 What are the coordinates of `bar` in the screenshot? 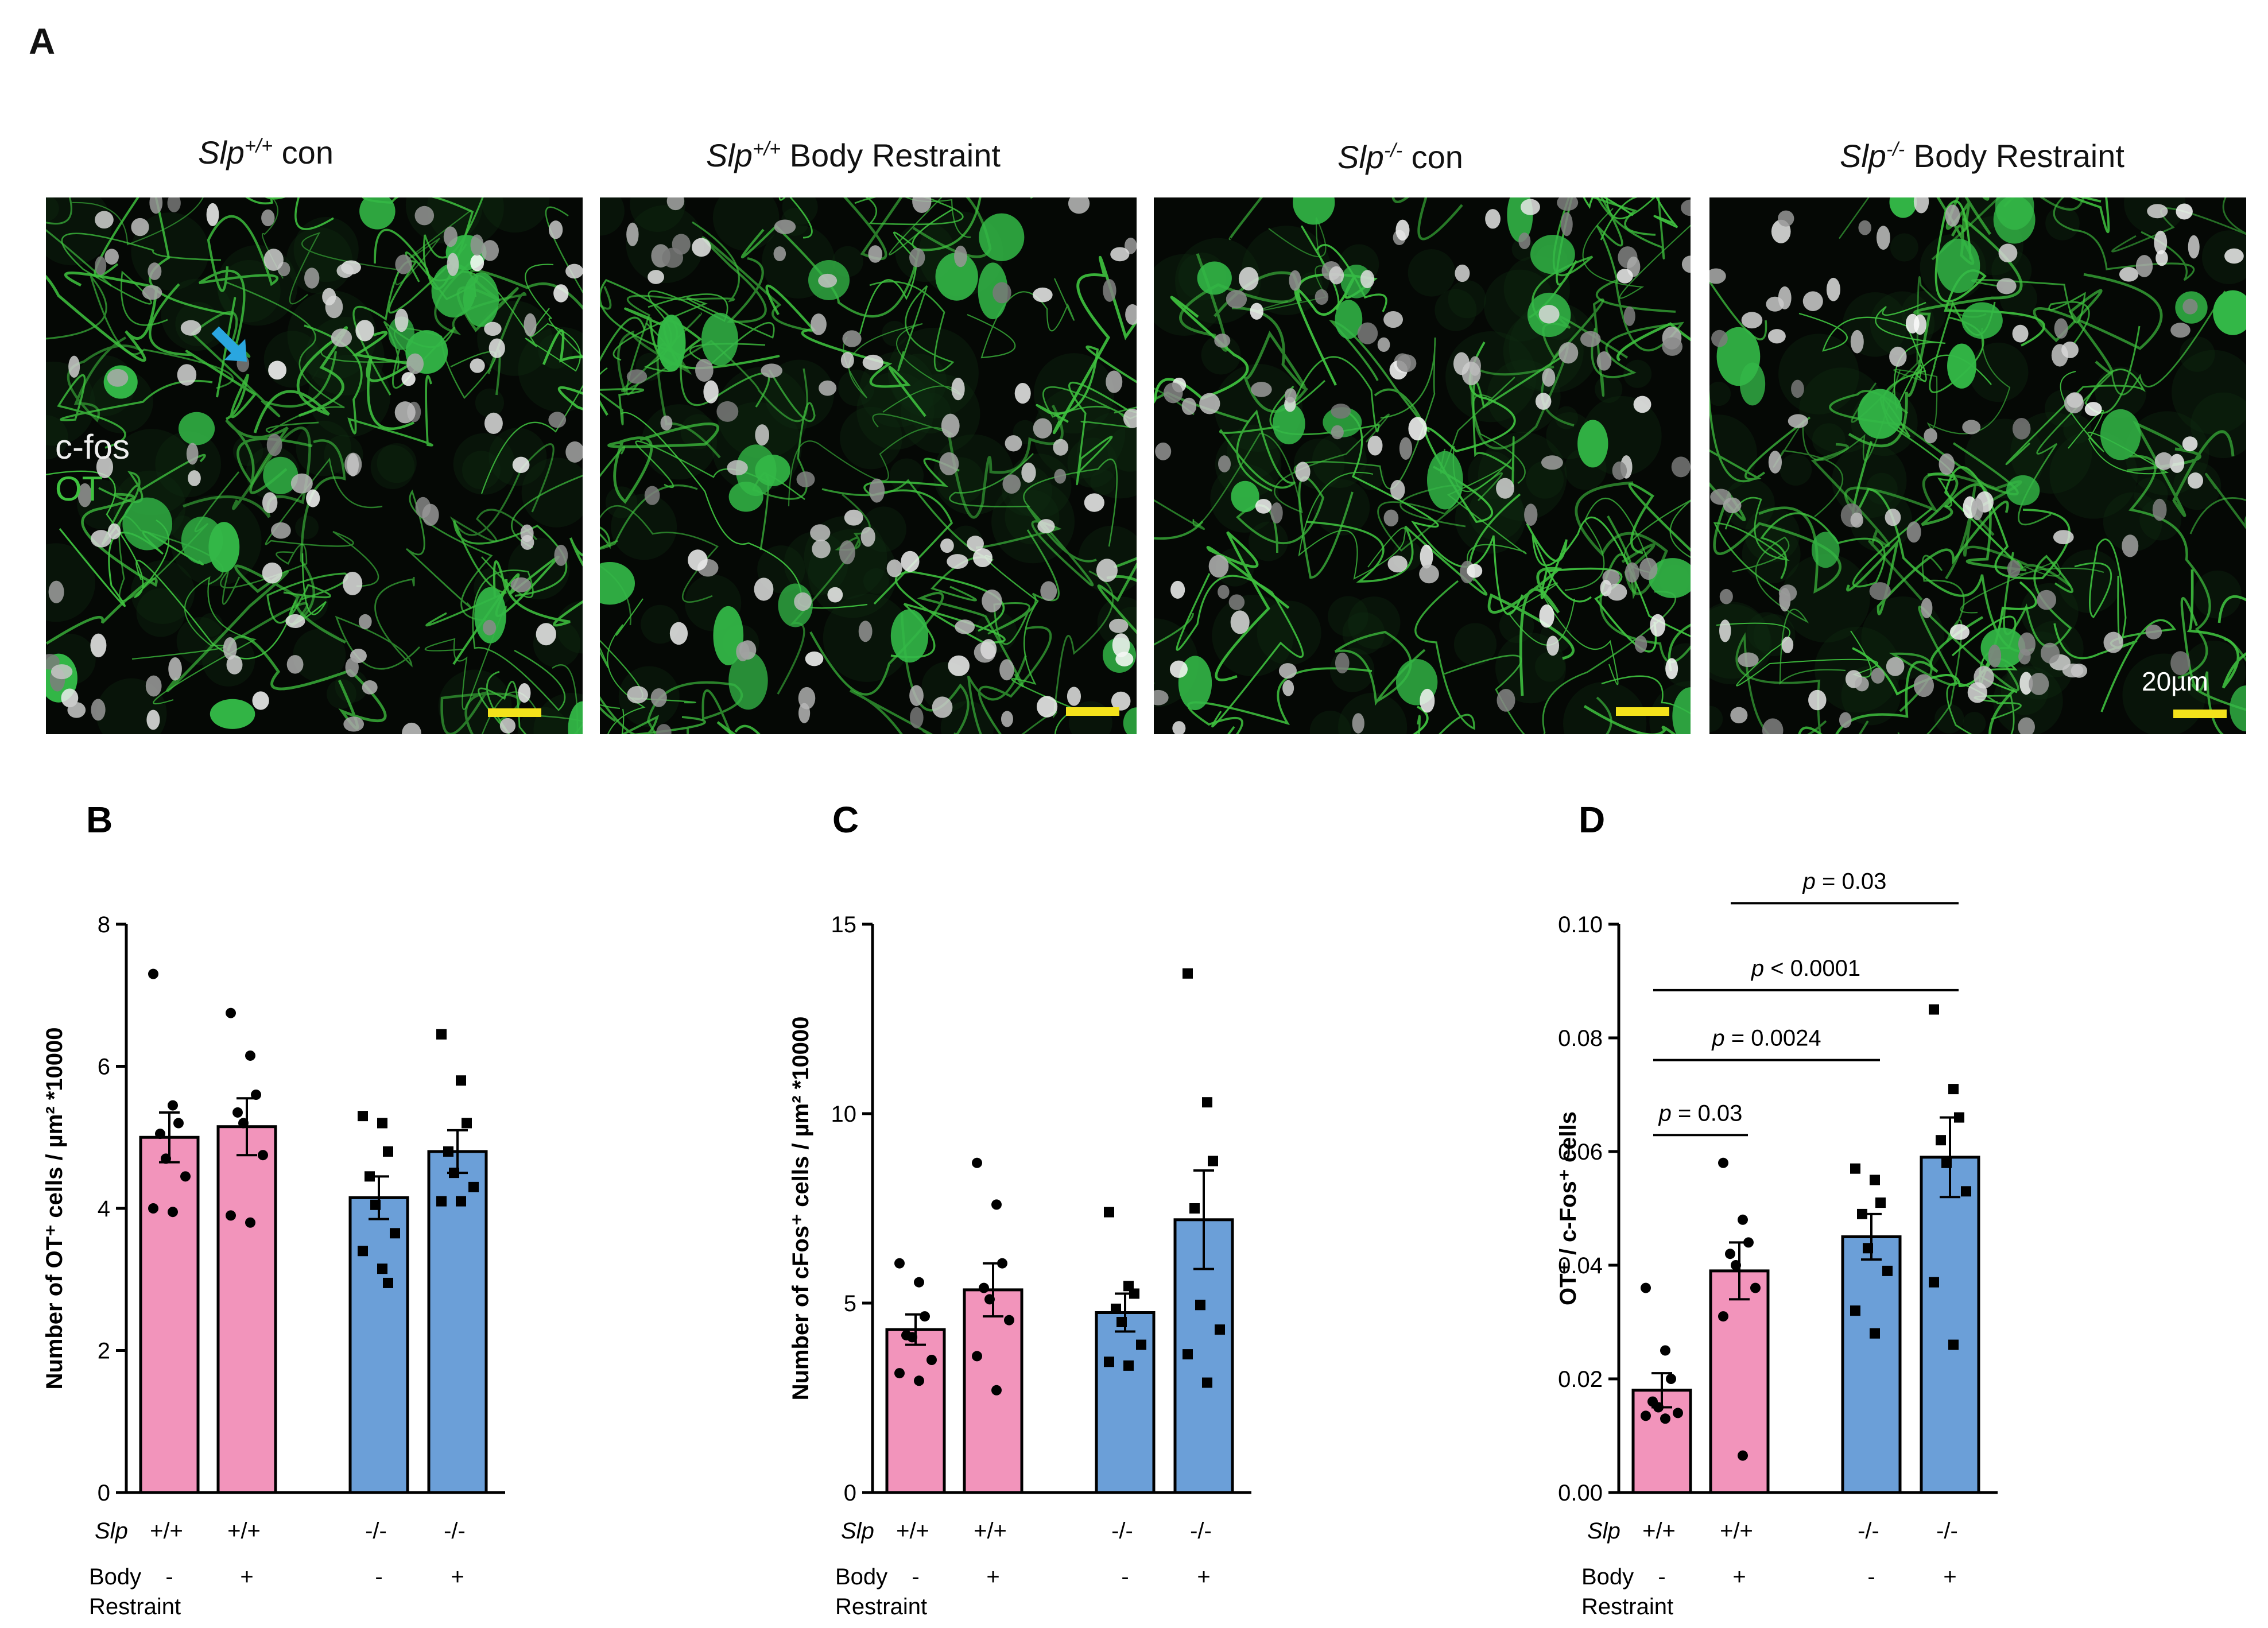 It's located at (1950, 1325).